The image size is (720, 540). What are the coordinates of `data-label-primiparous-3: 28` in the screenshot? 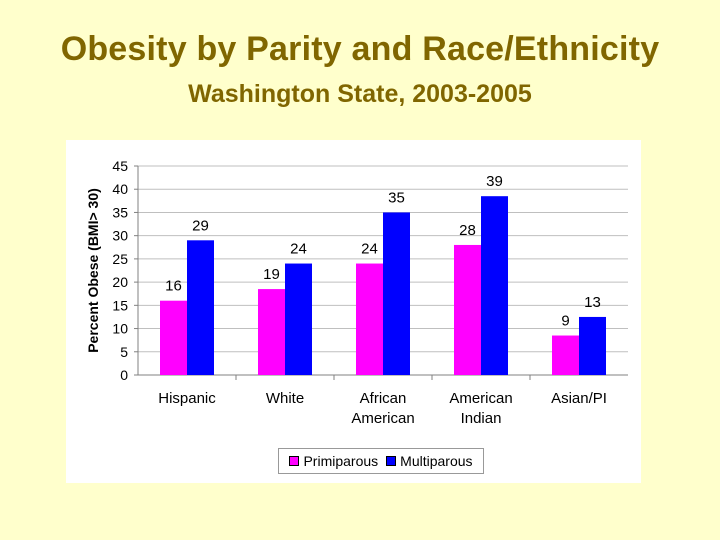 It's located at (467, 230).